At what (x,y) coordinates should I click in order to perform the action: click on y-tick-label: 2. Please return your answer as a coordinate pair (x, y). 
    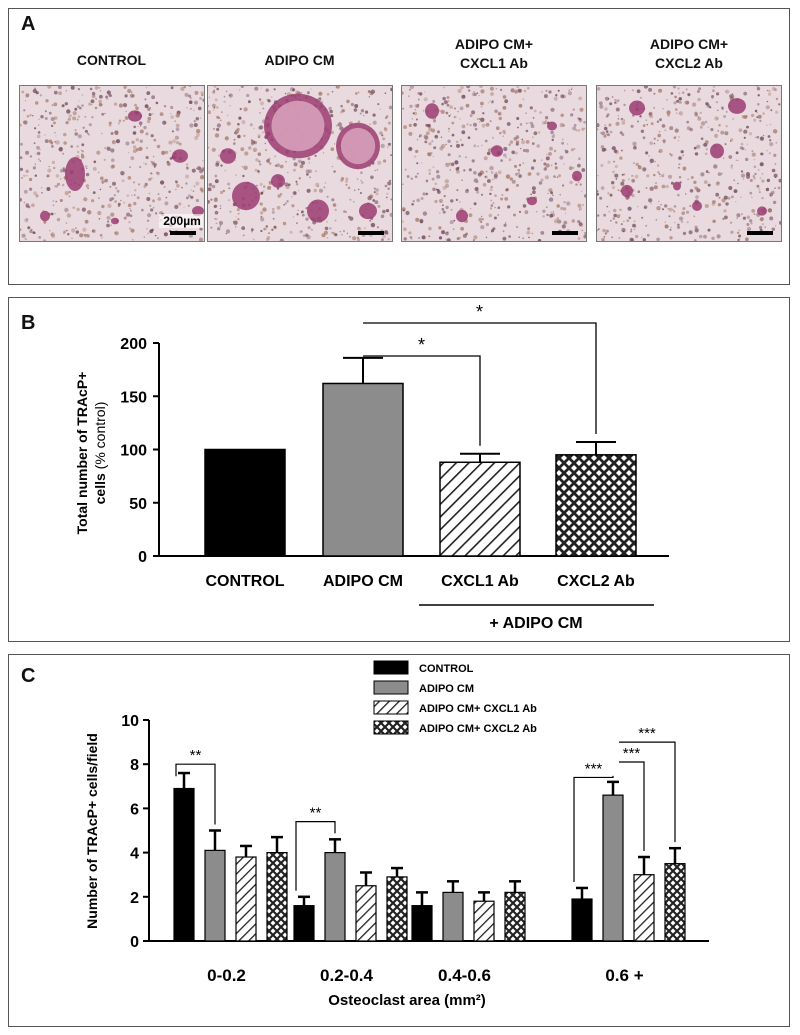
    Looking at the image, I should click on (134, 898).